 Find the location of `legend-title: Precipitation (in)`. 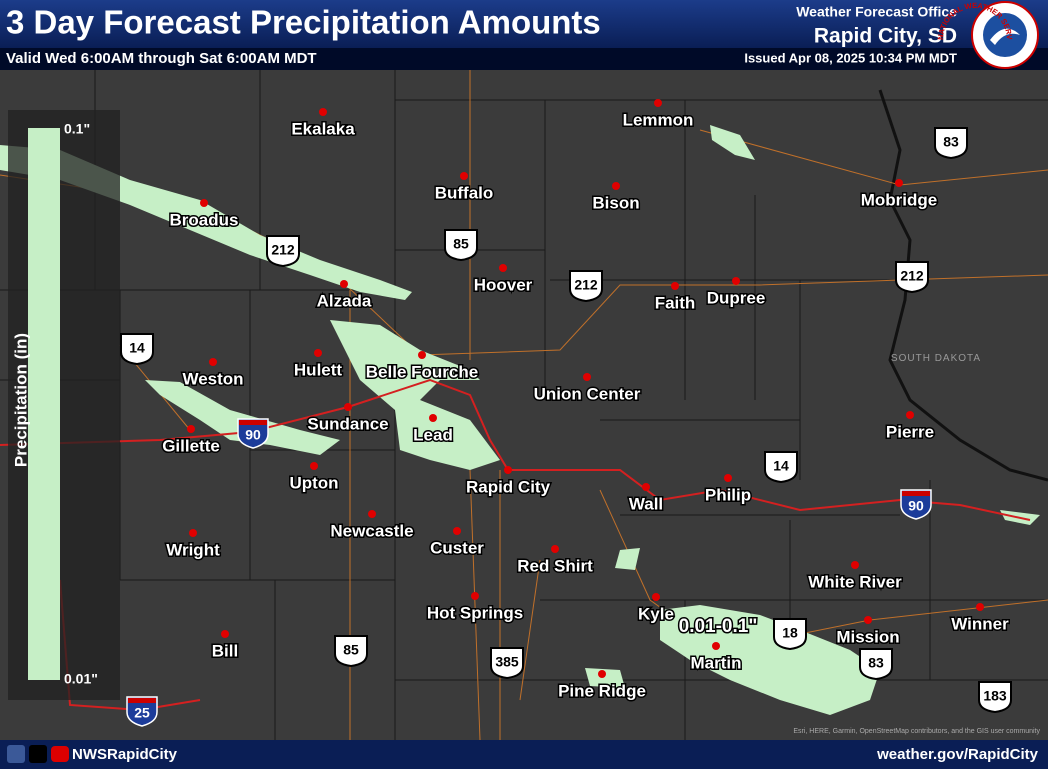

legend-title: Precipitation (in) is located at coordinates (20, 400).